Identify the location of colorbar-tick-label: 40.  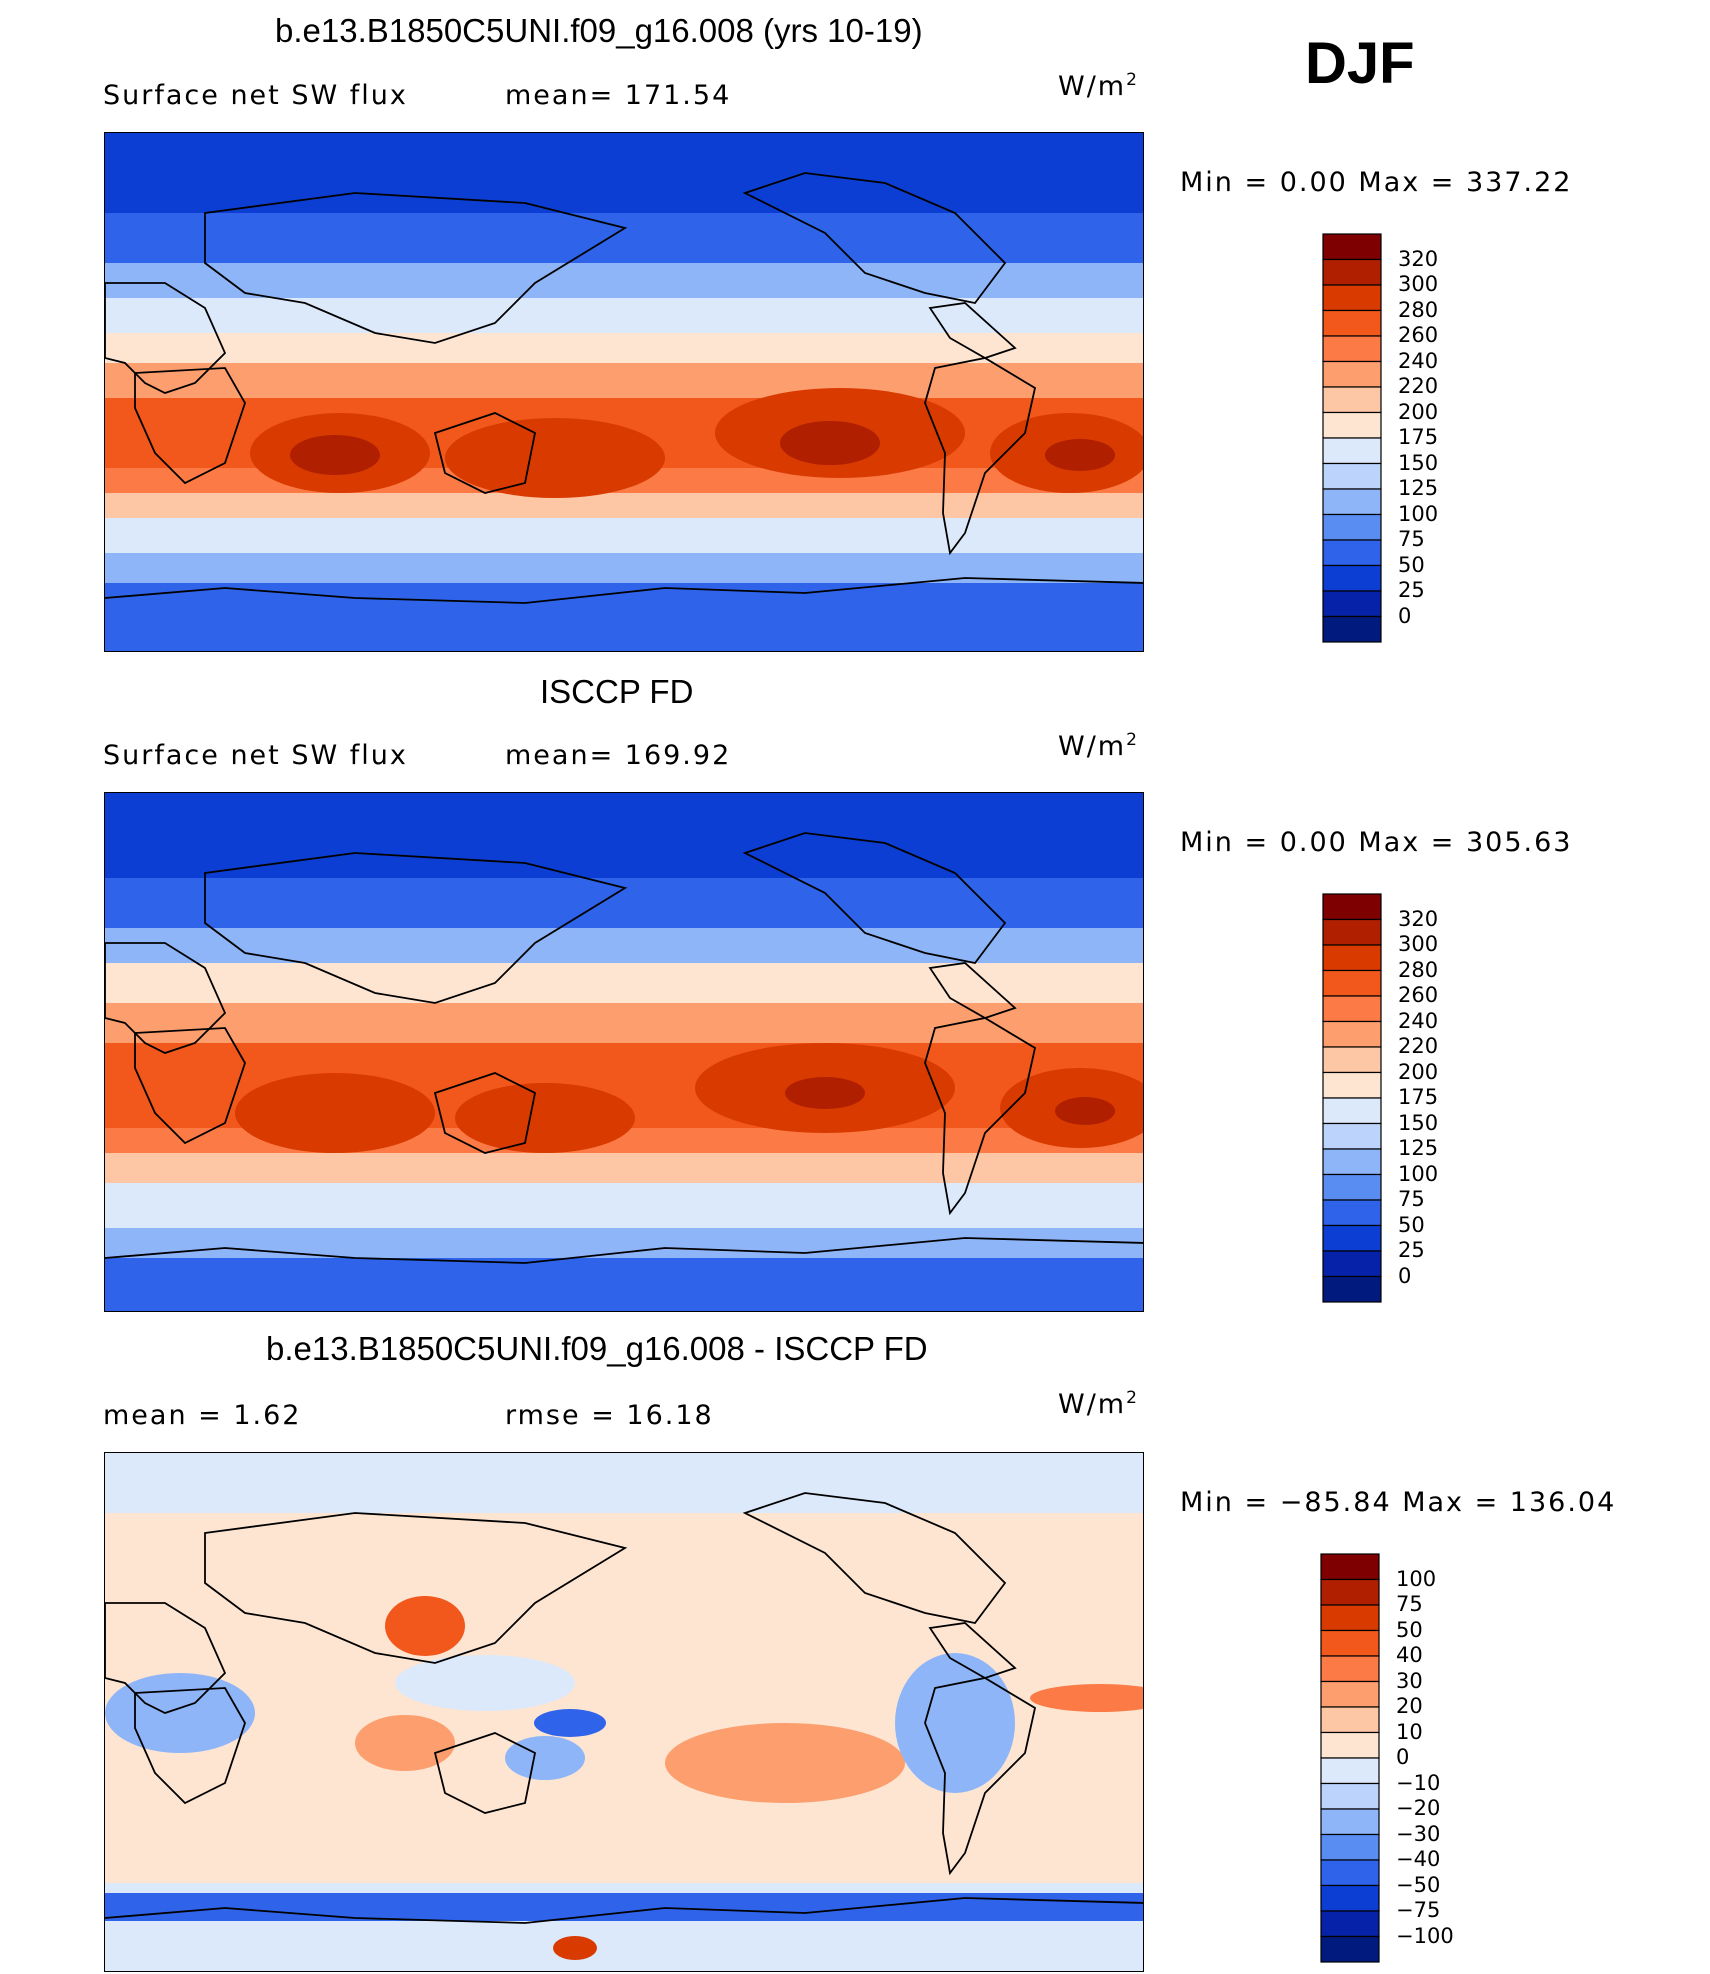
(1409, 1655).